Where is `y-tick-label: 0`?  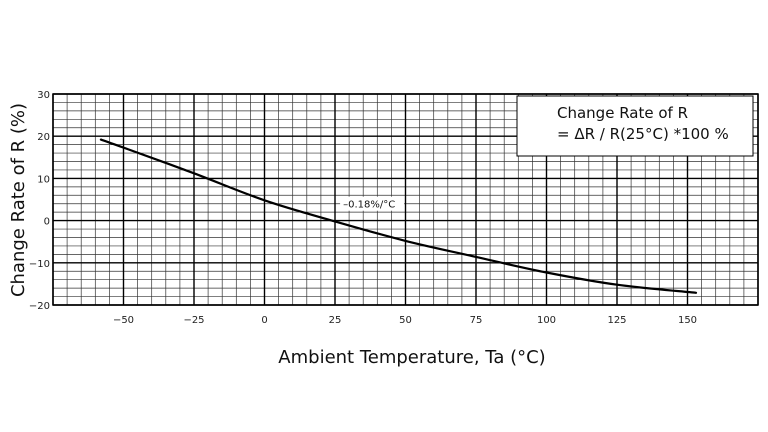
y-tick-label: 0 is located at coordinates (47, 222).